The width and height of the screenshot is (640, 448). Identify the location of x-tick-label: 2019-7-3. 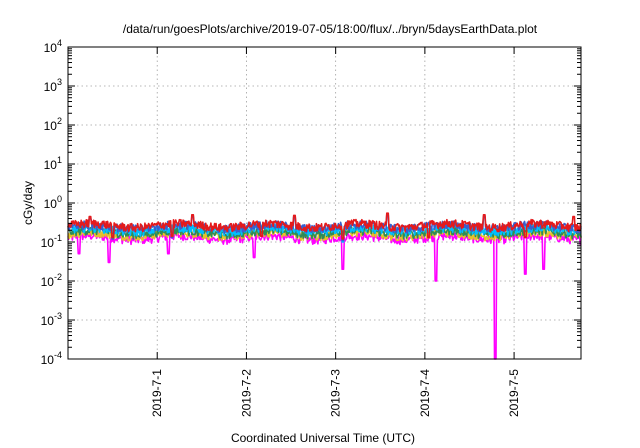
(336, 393).